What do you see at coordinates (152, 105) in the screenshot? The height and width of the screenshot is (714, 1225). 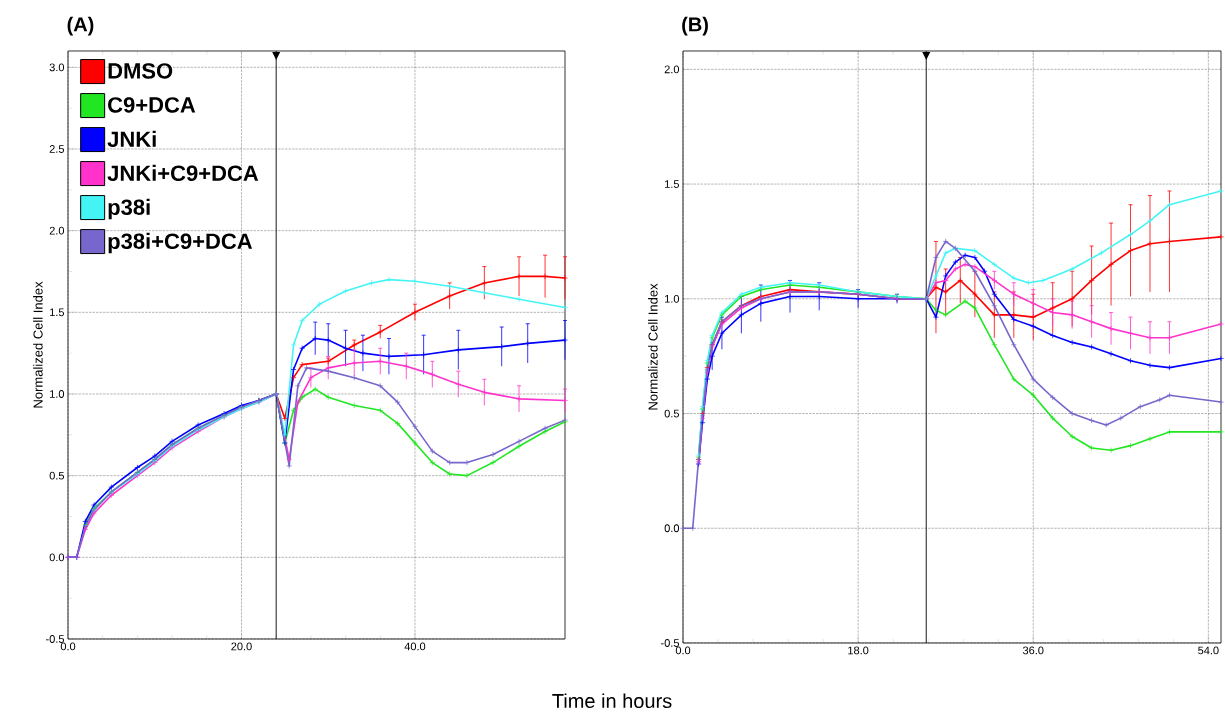 I see `legend-label: C9+DCA` at bounding box center [152, 105].